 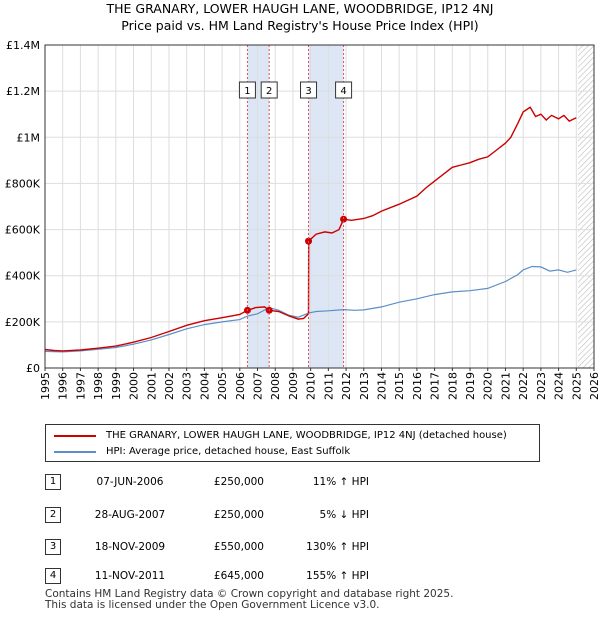 What do you see at coordinates (337, 547) in the screenshot?
I see `sale-hpi-change: 130% ↑ HPI` at bounding box center [337, 547].